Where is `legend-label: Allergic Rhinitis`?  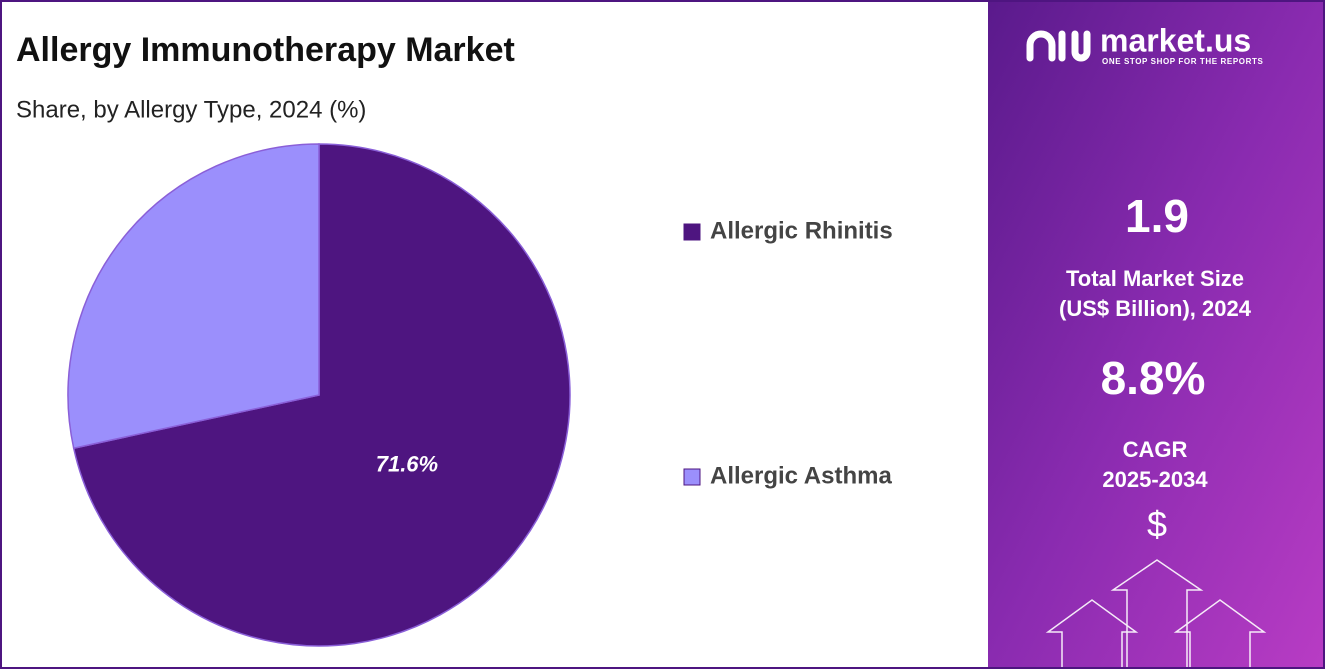 legend-label: Allergic Rhinitis is located at coordinates (801, 230).